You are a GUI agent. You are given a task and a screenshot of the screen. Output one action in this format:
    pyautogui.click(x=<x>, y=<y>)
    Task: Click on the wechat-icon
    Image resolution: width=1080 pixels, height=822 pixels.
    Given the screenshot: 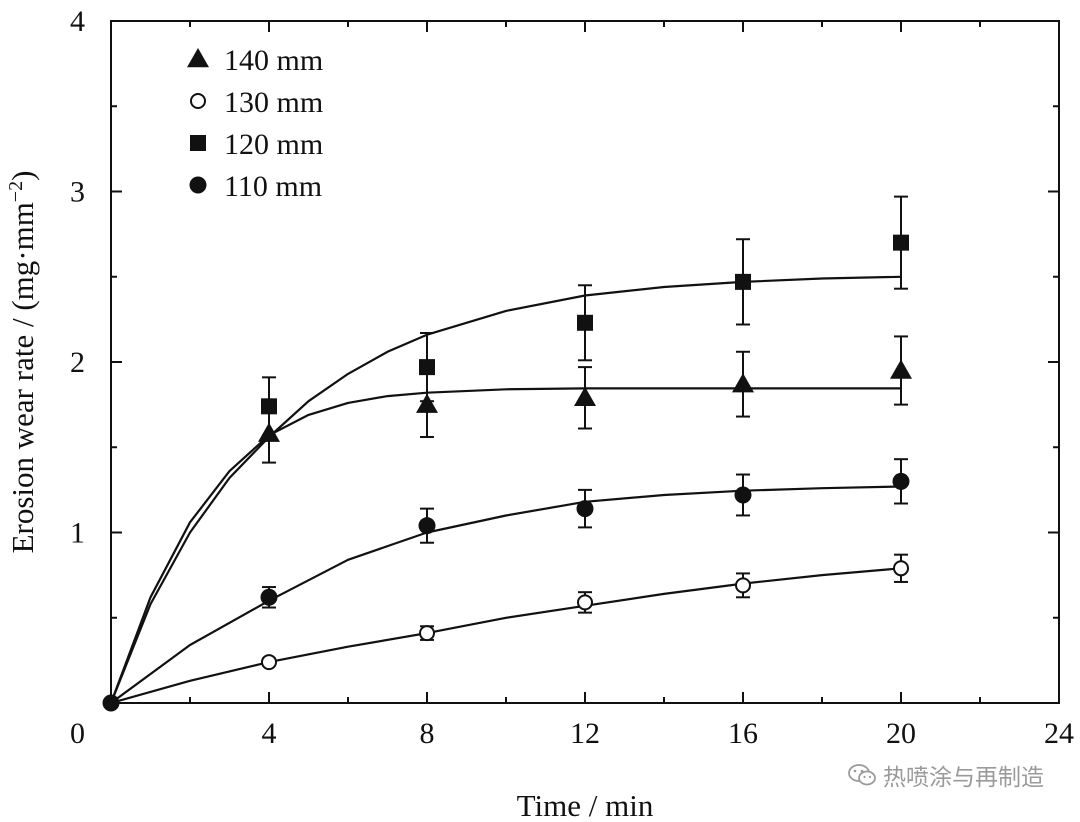 What is the action you would take?
    pyautogui.click(x=862, y=775)
    